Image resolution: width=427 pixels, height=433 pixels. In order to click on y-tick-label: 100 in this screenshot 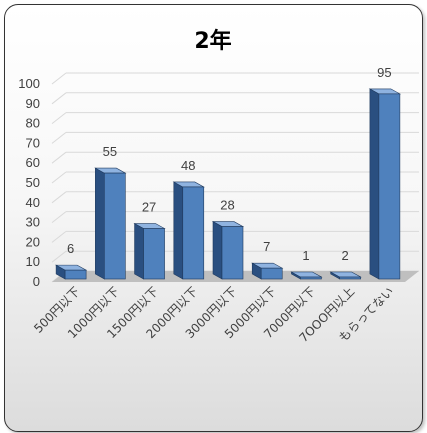, I will do `click(29, 83)`.